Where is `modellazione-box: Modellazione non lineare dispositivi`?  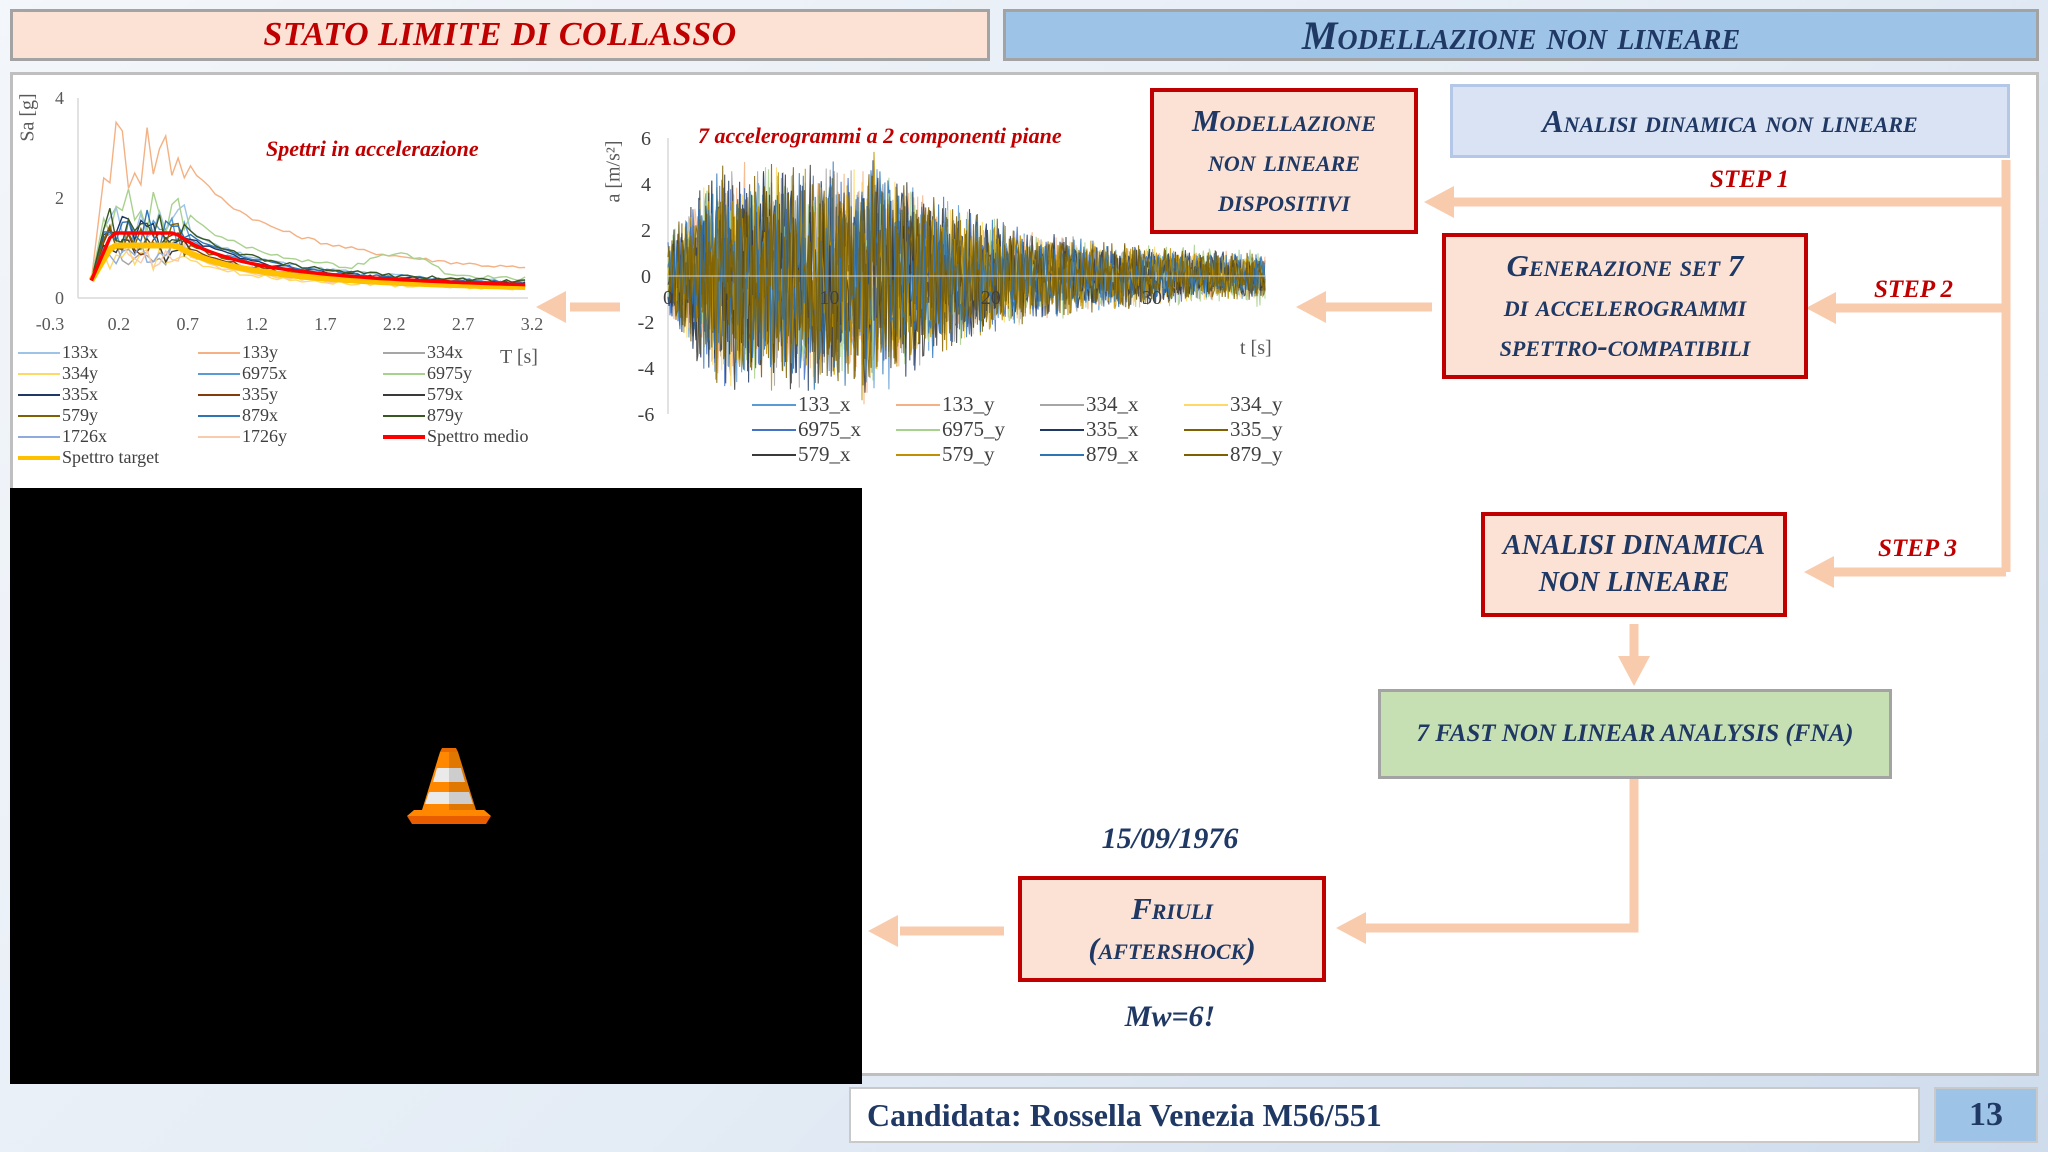 modellazione-box: Modellazione non lineare dispositivi is located at coordinates (1284, 161).